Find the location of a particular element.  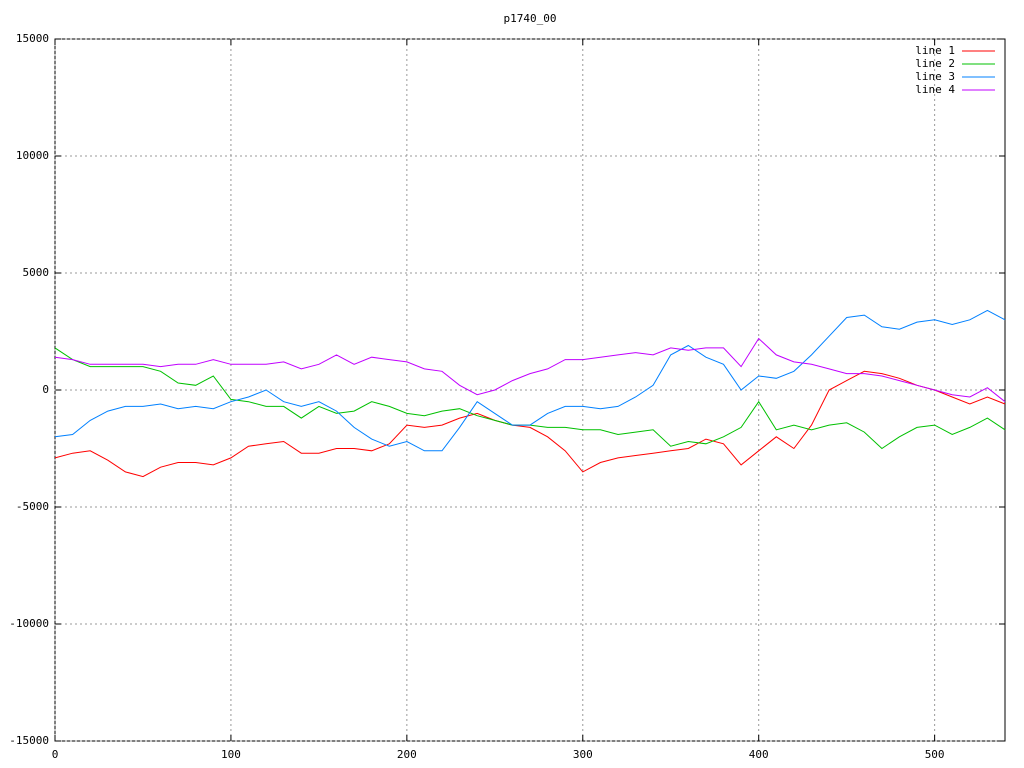

x-tick-label: 0 is located at coordinates (55, 754).